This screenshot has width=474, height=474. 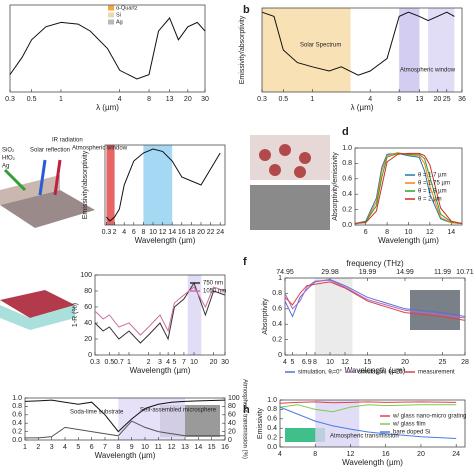 What do you see at coordinates (9, 159) in the screenshot?
I see `annotation: HfO₂` at bounding box center [9, 159].